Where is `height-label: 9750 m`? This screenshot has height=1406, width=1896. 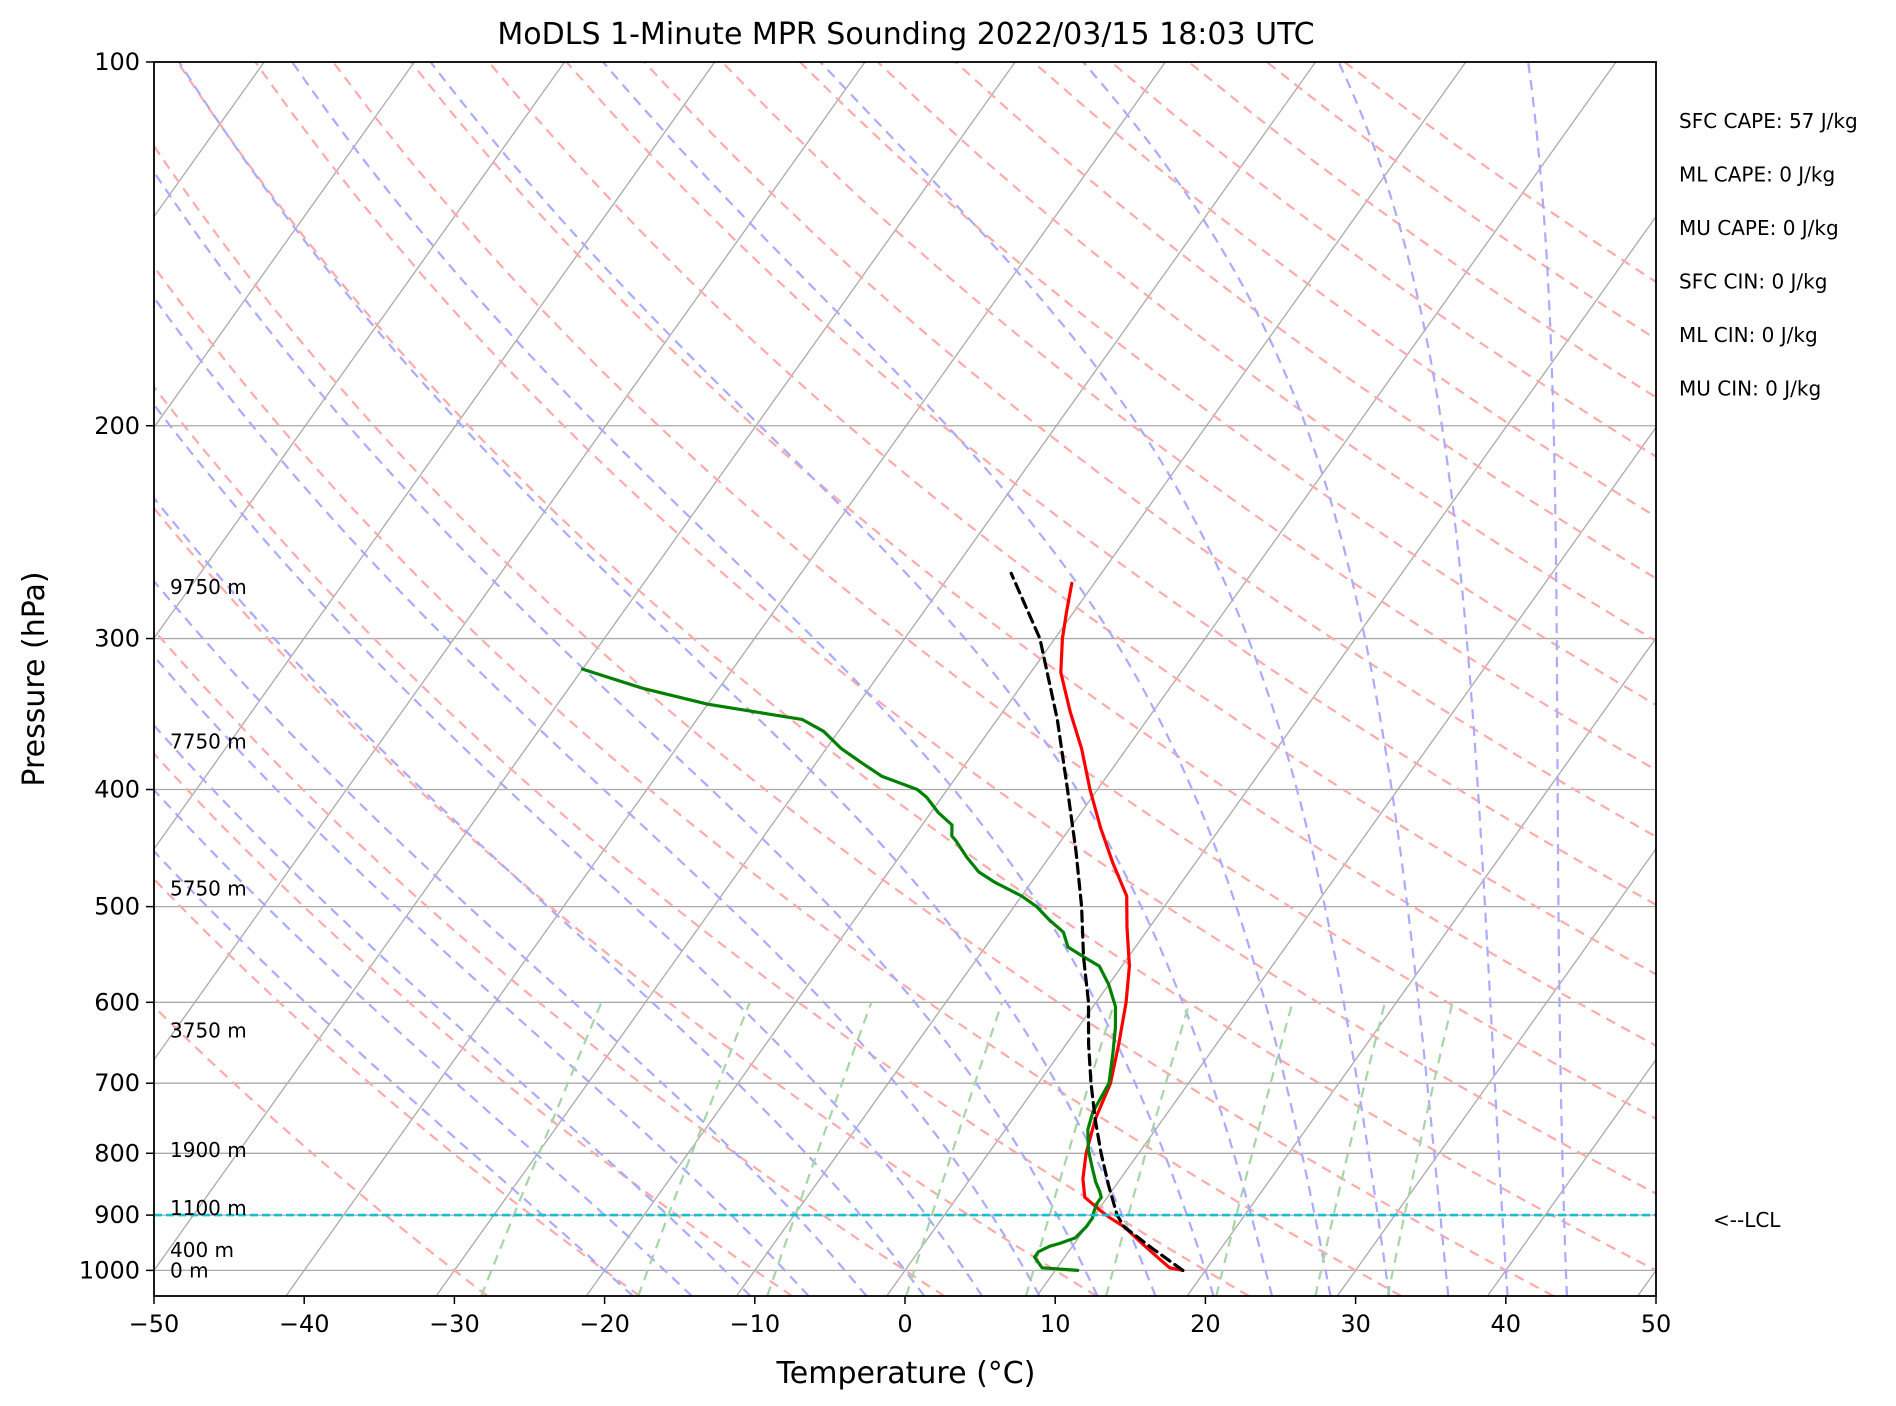 height-label: 9750 m is located at coordinates (208, 587).